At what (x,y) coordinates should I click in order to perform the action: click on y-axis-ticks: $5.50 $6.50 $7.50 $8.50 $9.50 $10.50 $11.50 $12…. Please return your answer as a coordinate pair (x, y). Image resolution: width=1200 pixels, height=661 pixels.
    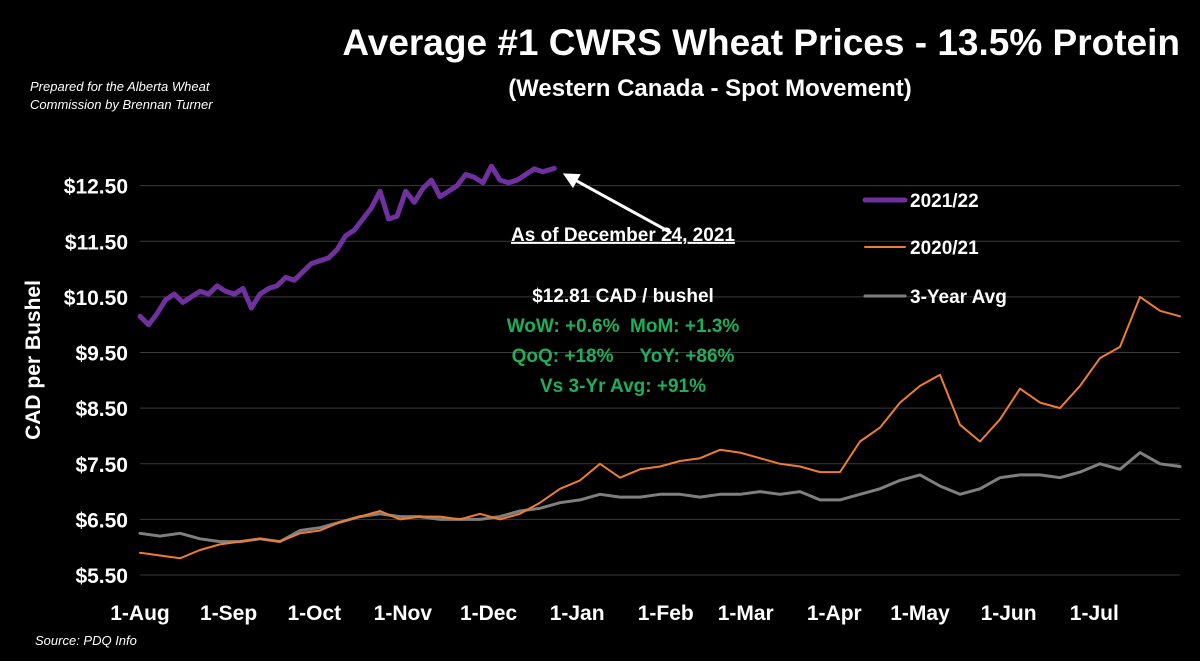
    Looking at the image, I should click on (96, 382).